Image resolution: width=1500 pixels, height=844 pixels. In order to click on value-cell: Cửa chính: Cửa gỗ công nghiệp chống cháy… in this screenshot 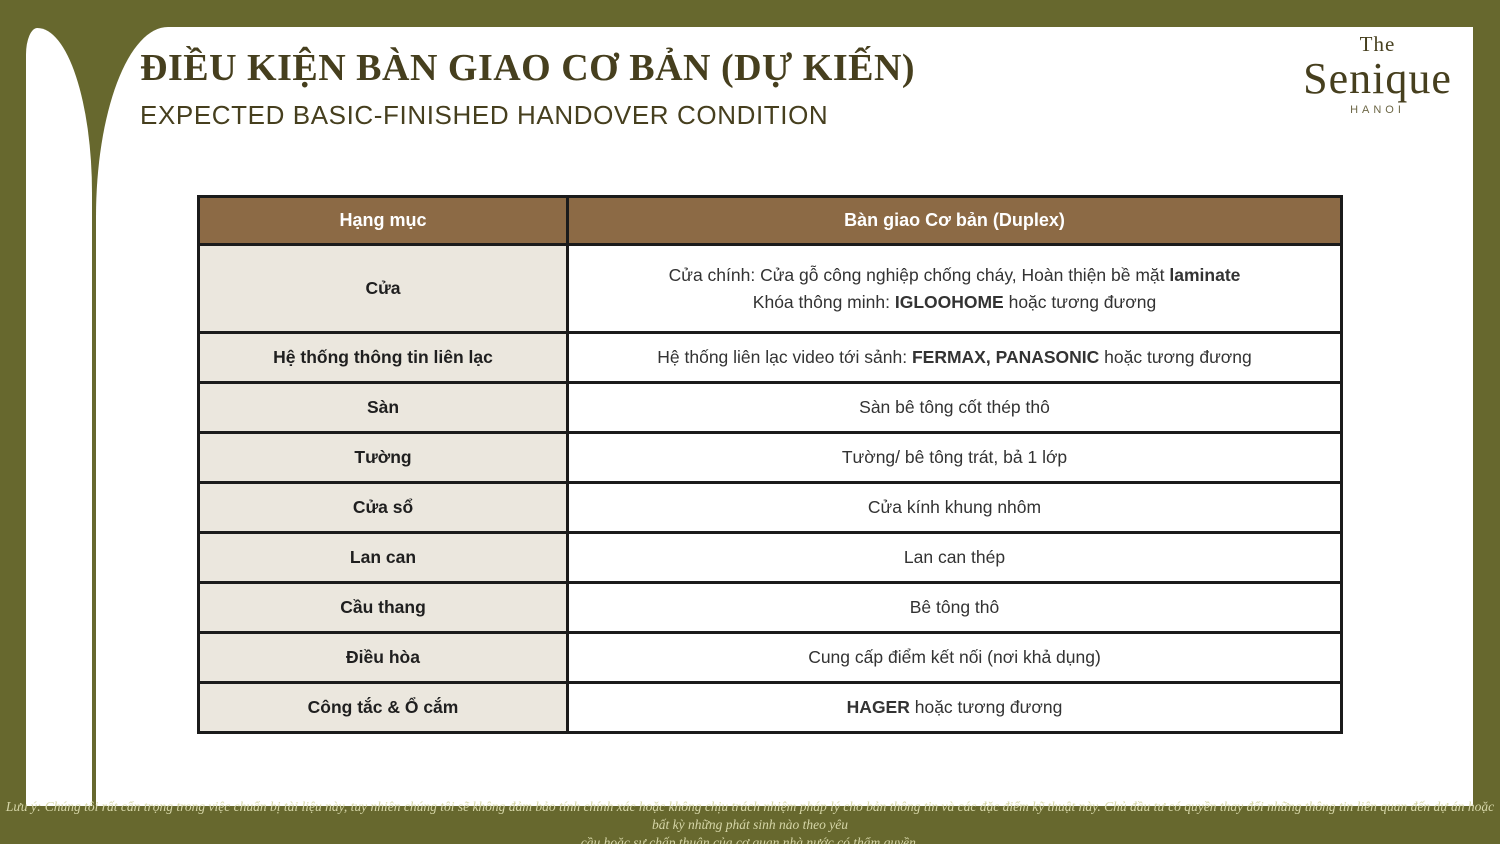, I will do `click(954, 288)`.